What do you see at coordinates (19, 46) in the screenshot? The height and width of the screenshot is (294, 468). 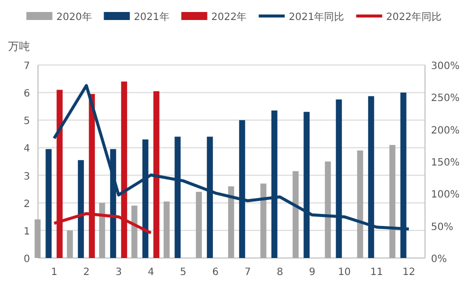 I see `y-axis-title: 万吨` at bounding box center [19, 46].